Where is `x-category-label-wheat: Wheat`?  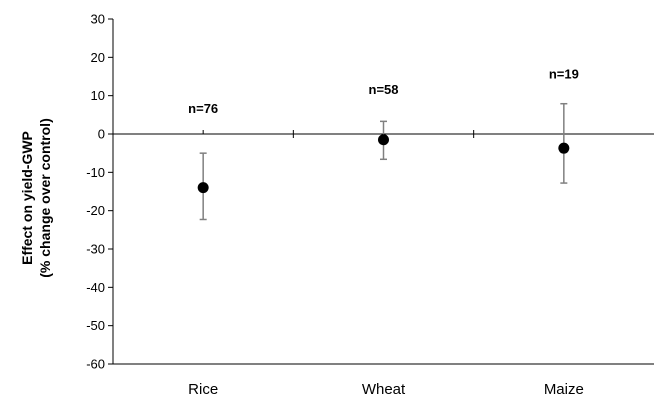
x-category-label-wheat: Wheat is located at coordinates (384, 389).